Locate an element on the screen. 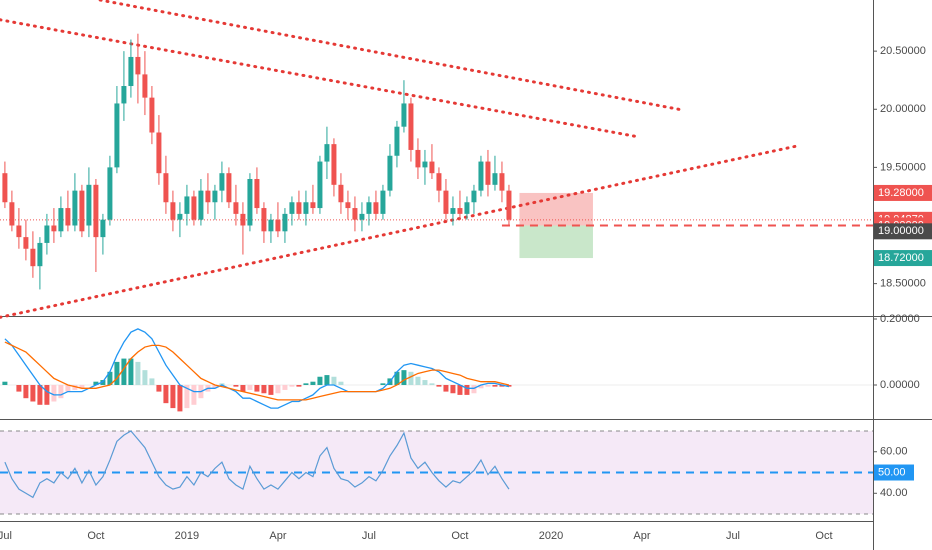 The height and width of the screenshot is (550, 932). price-tag-label: 18.72000 is located at coordinates (901, 258).